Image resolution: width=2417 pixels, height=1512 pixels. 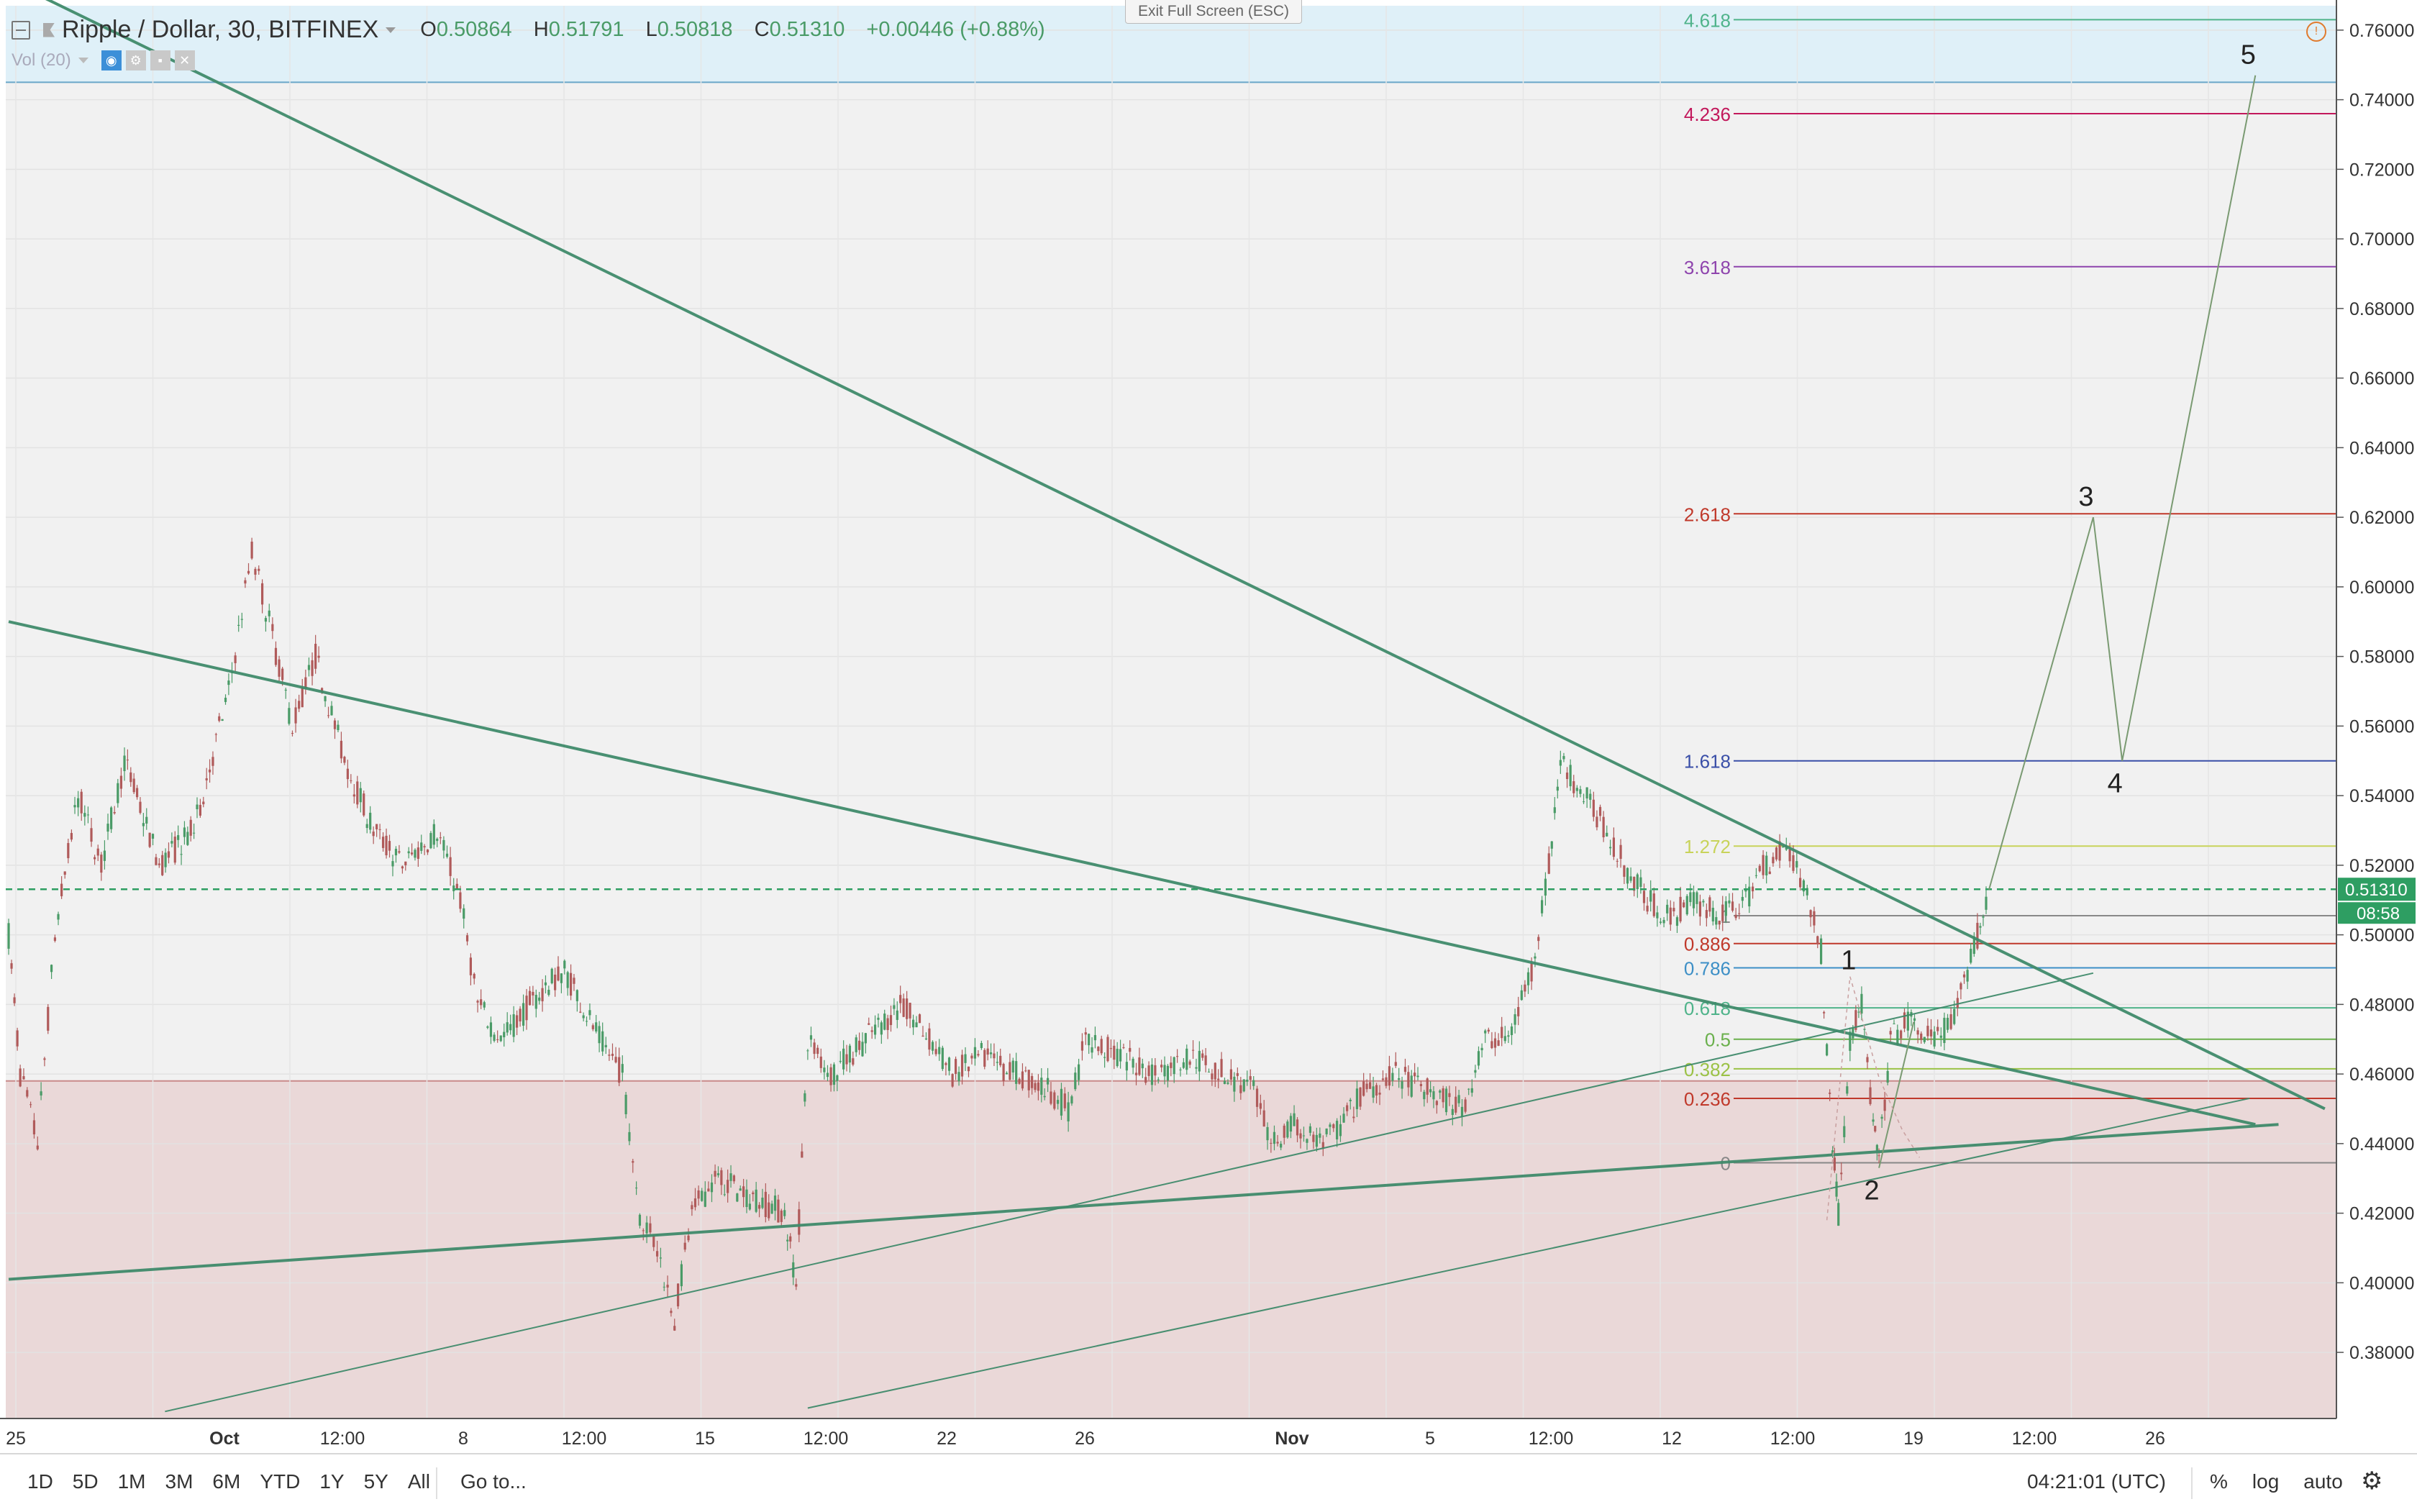 I want to click on eye-icon: ◉, so click(x=111, y=60).